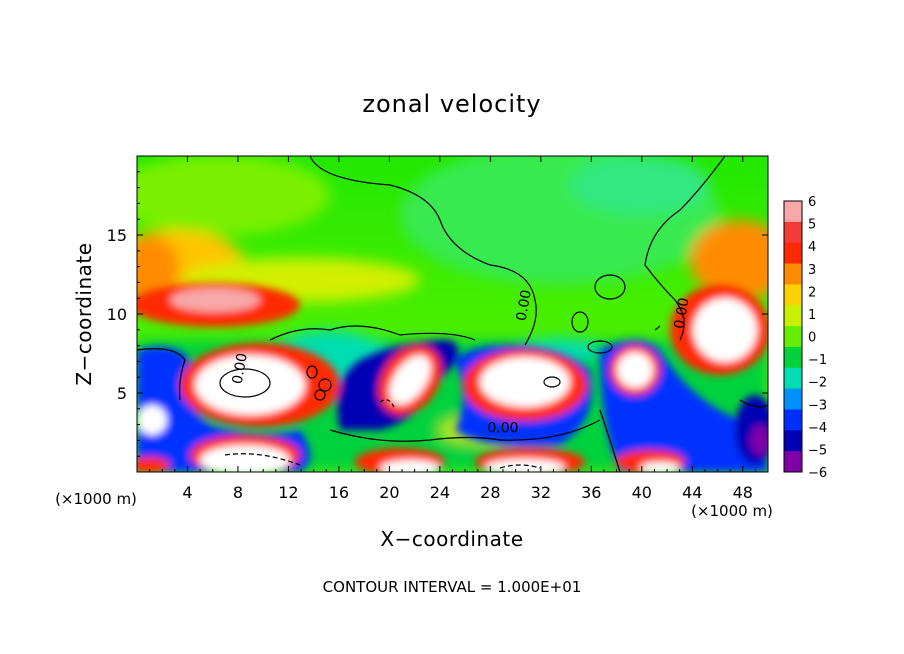 The height and width of the screenshot is (654, 904). Describe the element at coordinates (122, 393) in the screenshot. I see `y-tick-label: 5` at that location.